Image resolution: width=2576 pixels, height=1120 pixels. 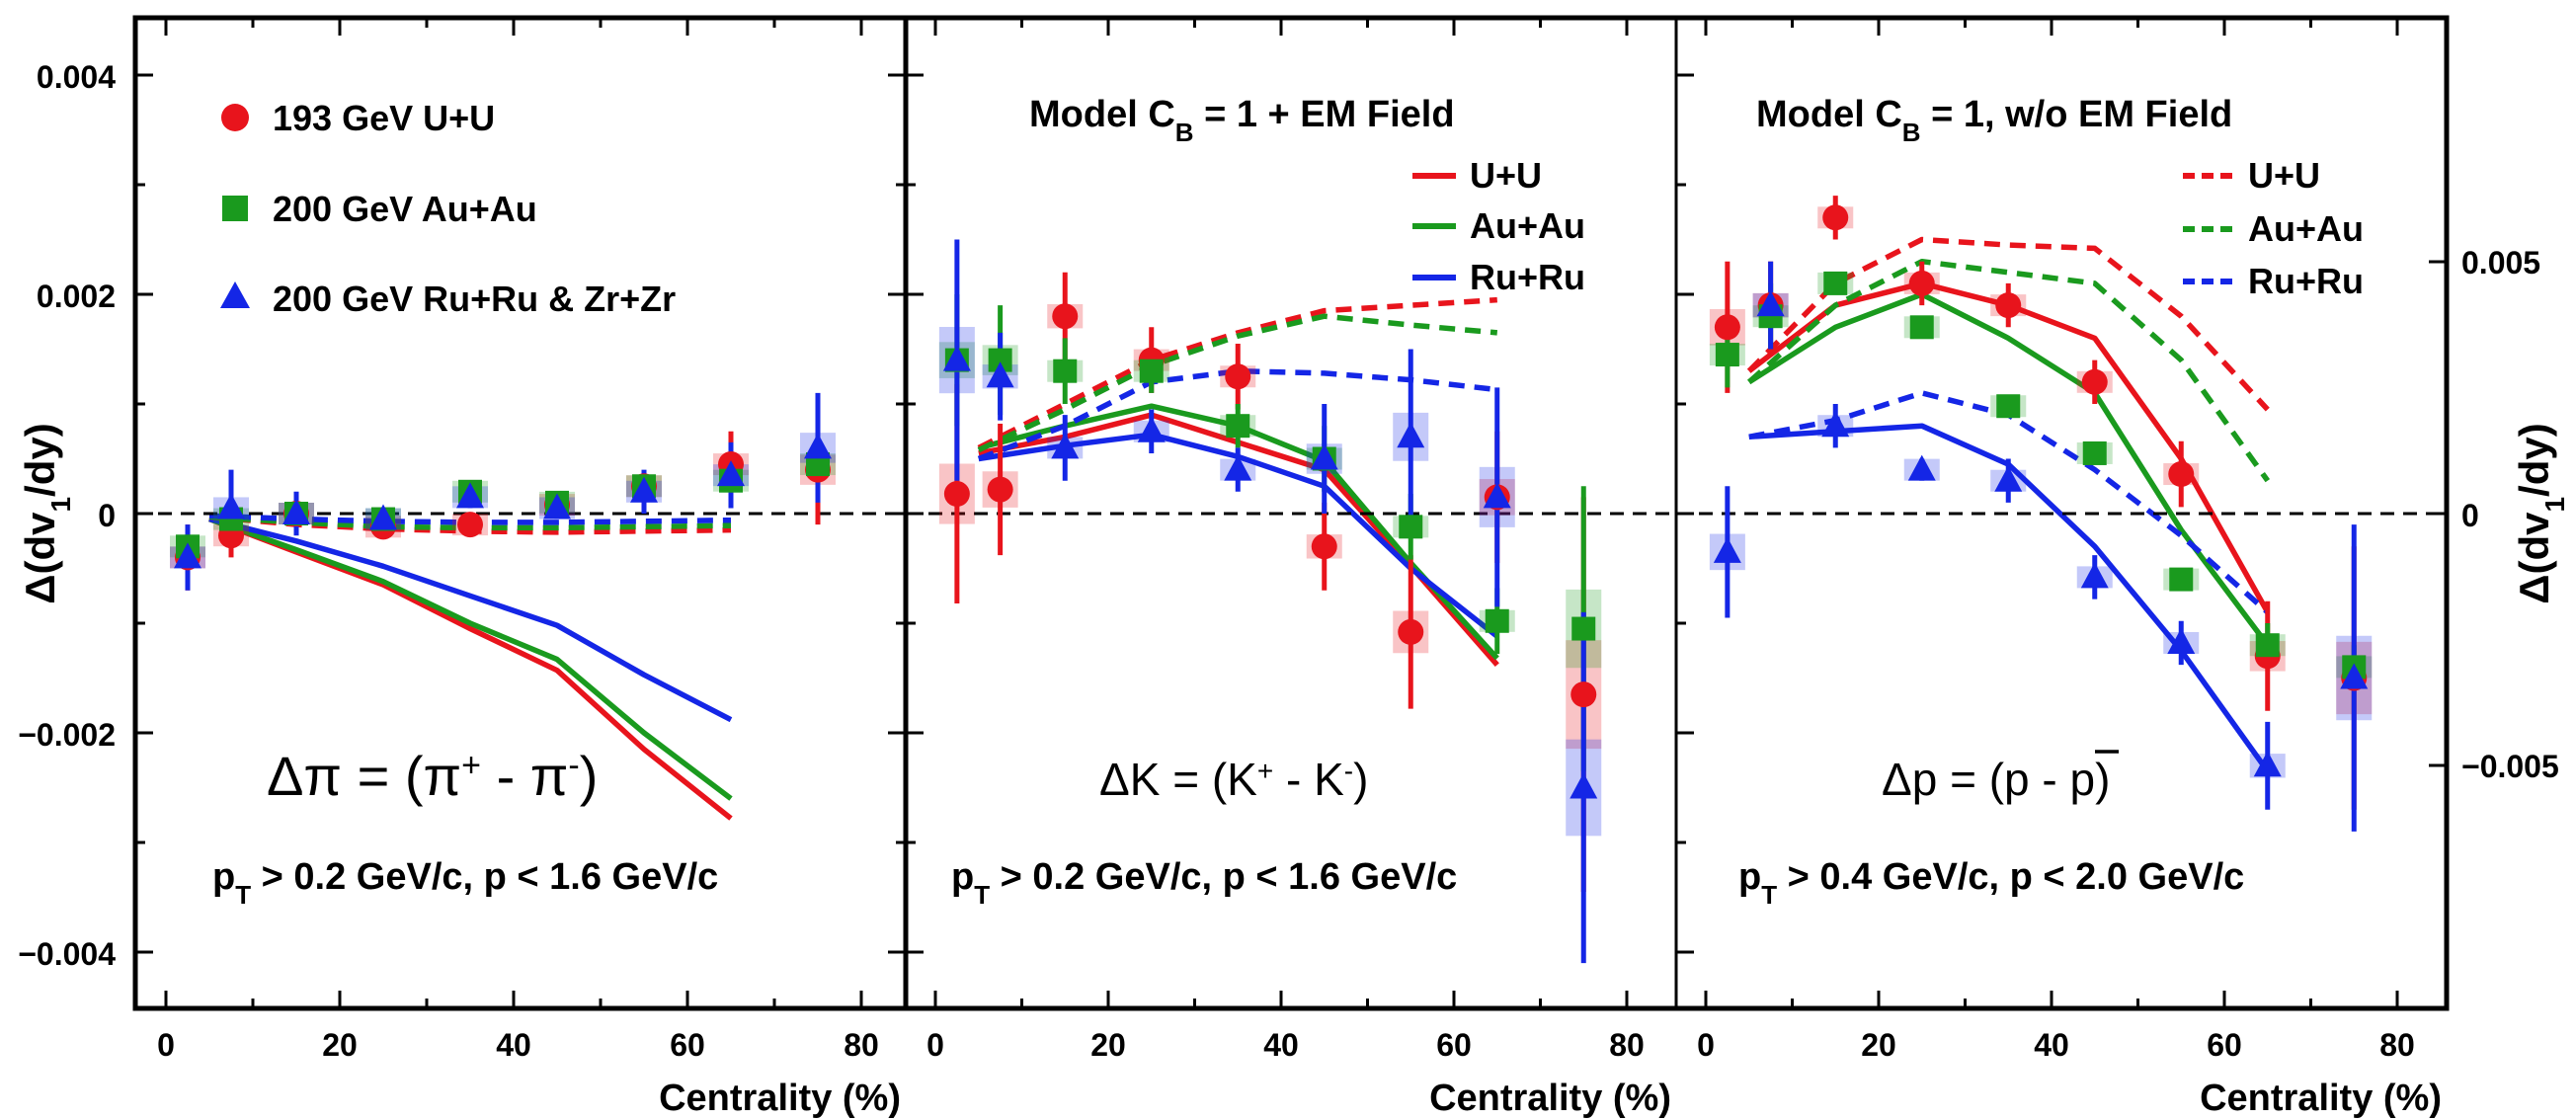 What do you see at coordinates (235, 294) in the screenshot?
I see `legend-marker-ruru` at bounding box center [235, 294].